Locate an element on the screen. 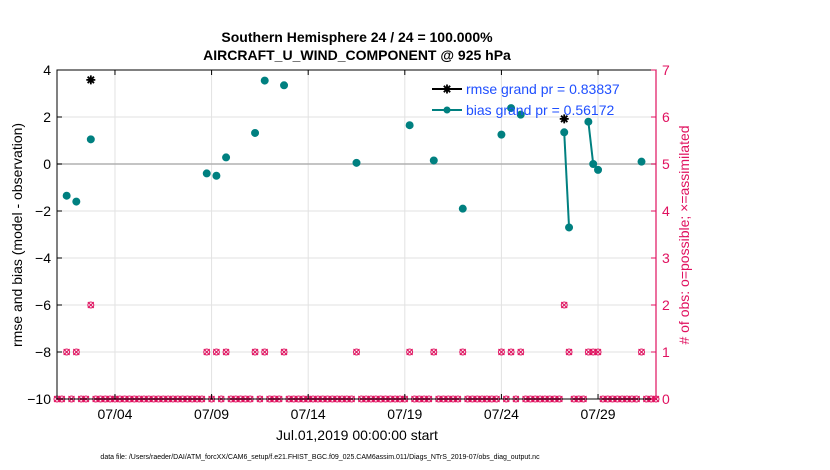 The width and height of the screenshot is (830, 470). y-left-tick-label: 4 is located at coordinates (47, 70).